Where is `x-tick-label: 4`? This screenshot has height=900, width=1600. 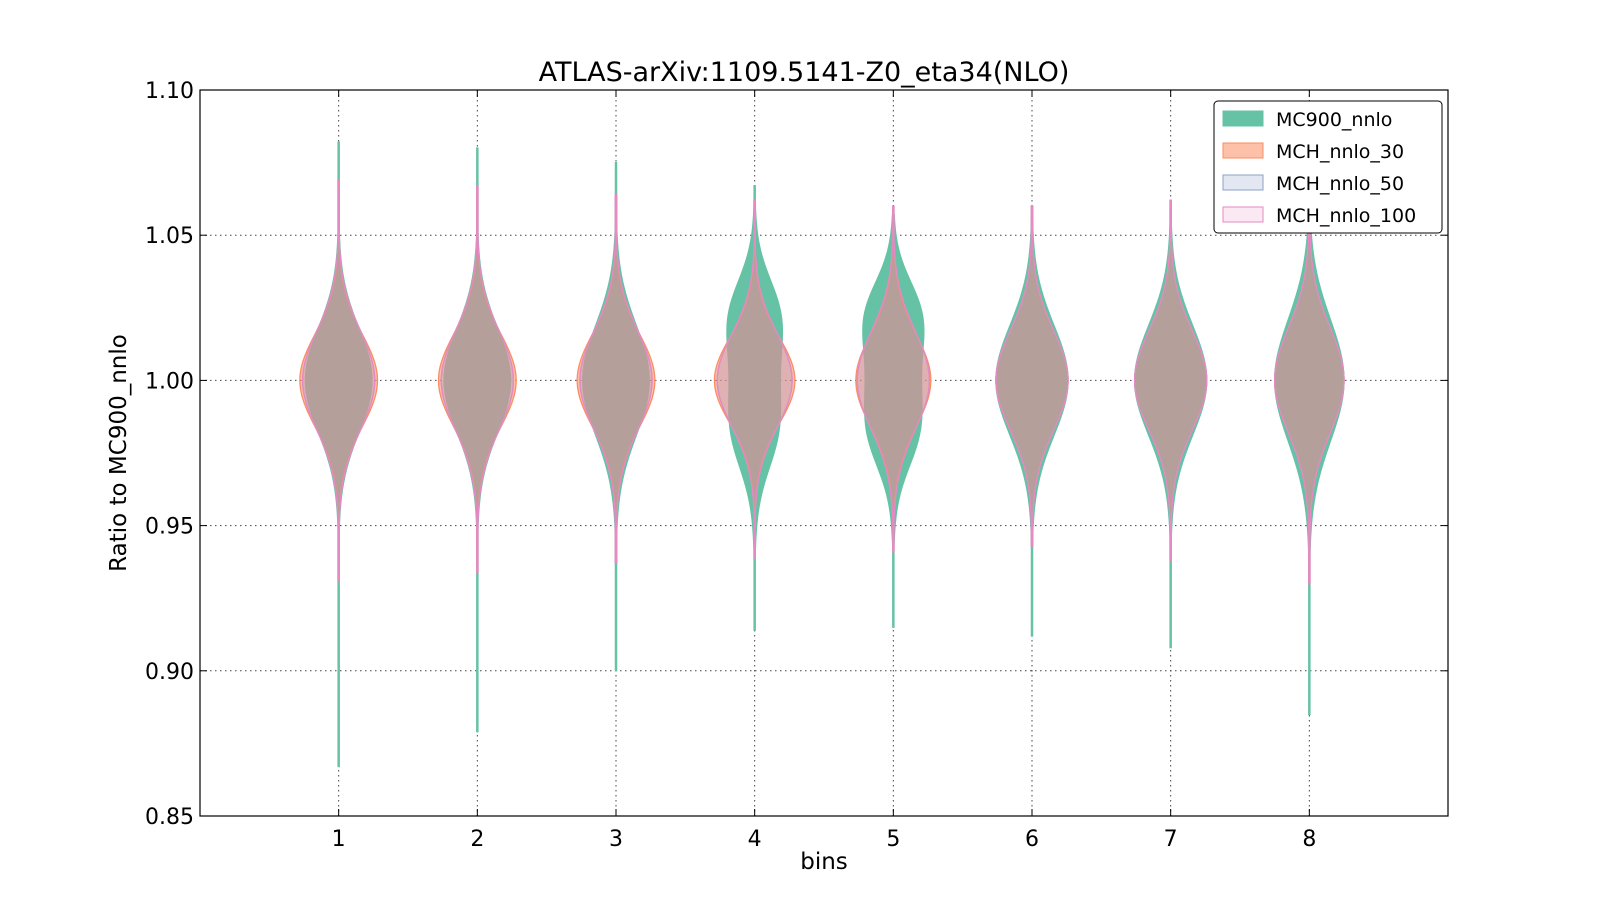
x-tick-label: 4 is located at coordinates (755, 839).